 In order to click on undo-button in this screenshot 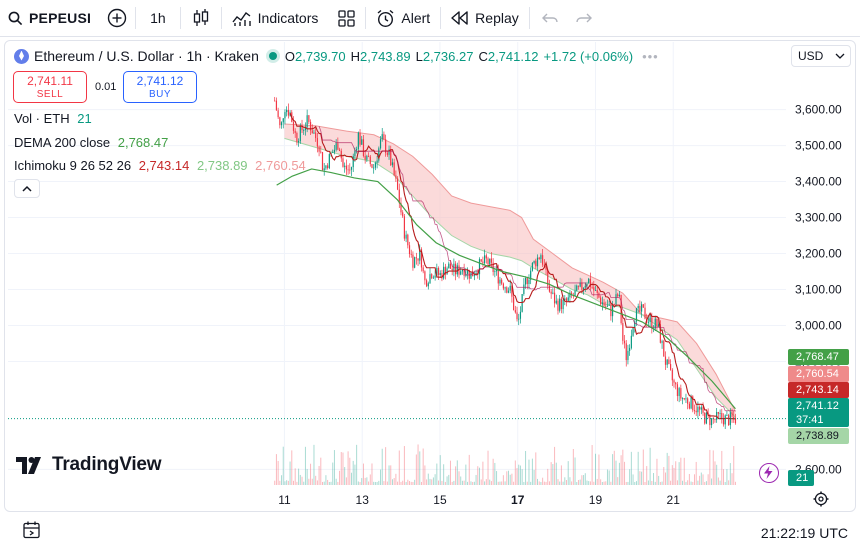, I will do `click(550, 18)`.